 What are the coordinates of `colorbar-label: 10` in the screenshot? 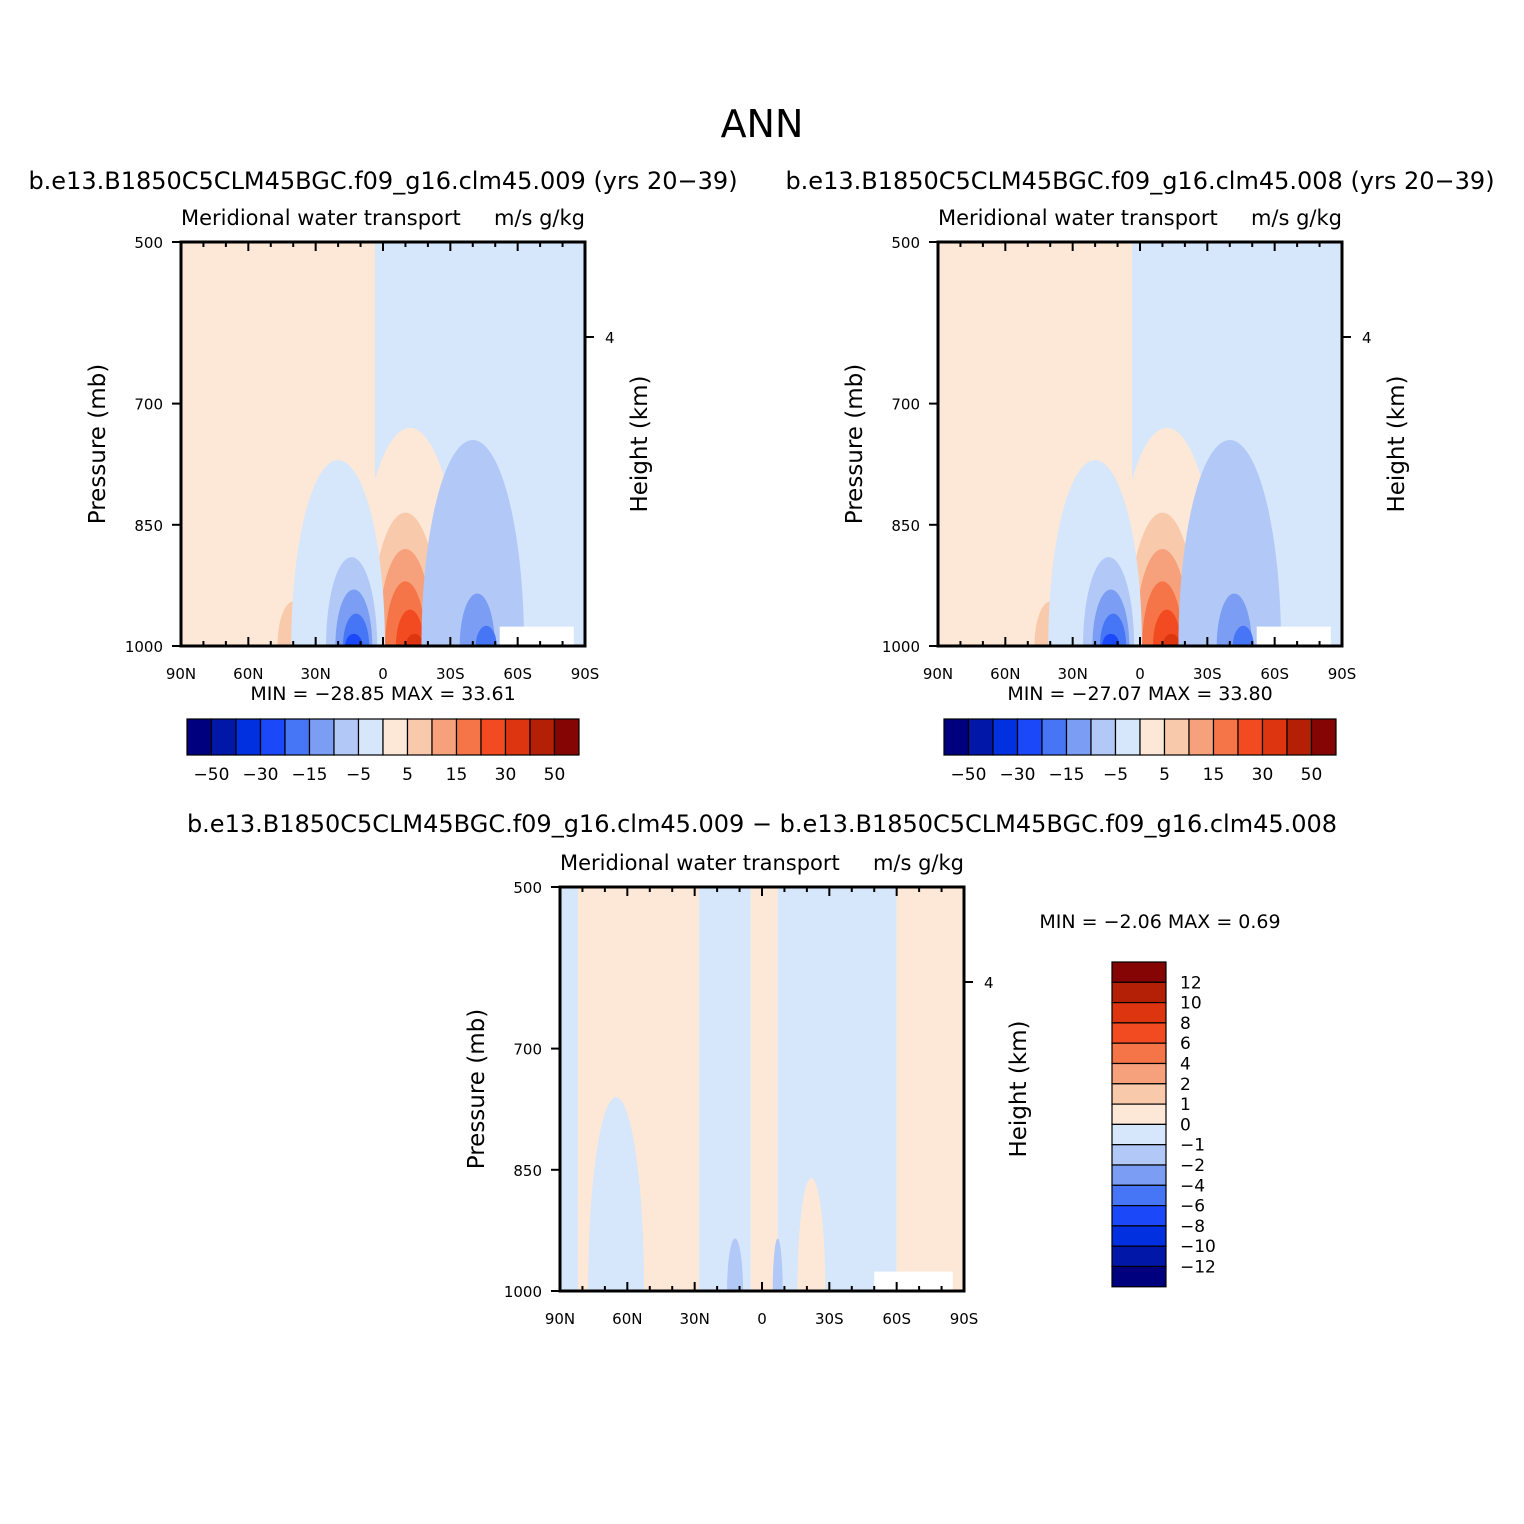 It's located at (1191, 1004).